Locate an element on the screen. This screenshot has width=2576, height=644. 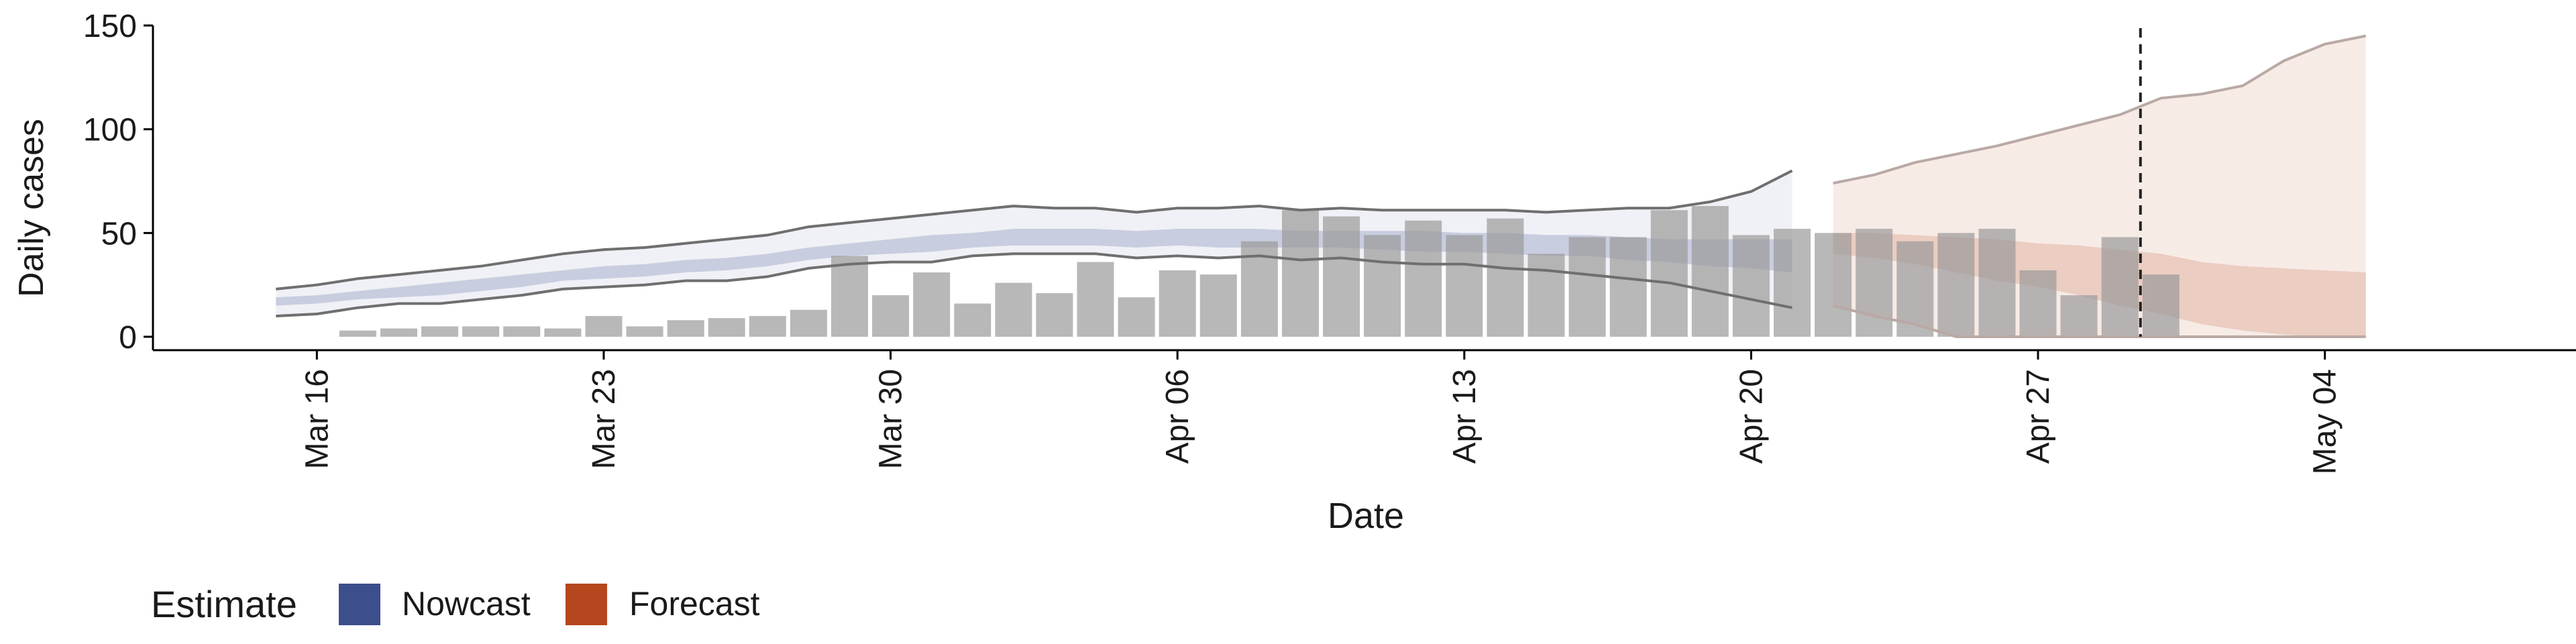
y-tick-label: 150 is located at coordinates (110, 26).